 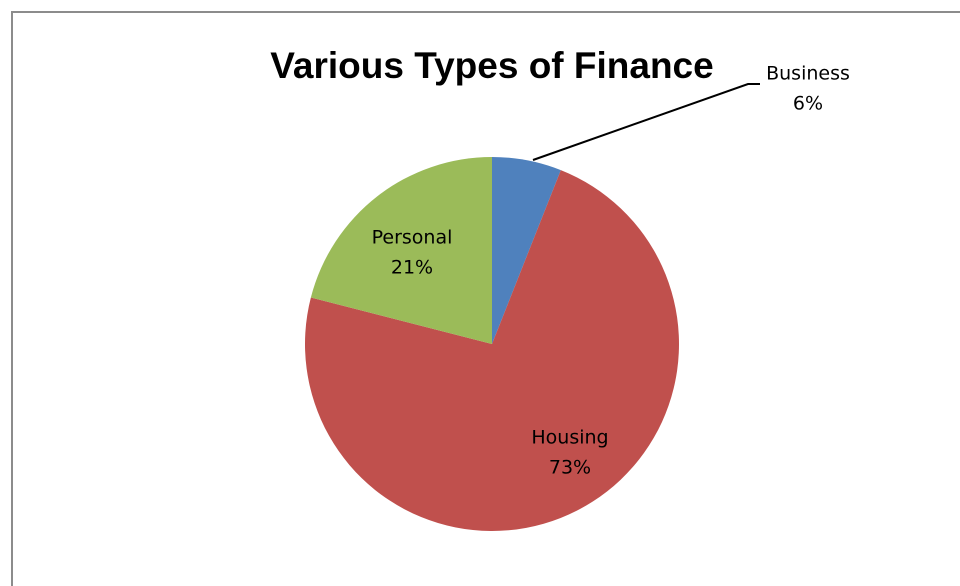 What do you see at coordinates (412, 238) in the screenshot?
I see `slice-category-label: Personal` at bounding box center [412, 238].